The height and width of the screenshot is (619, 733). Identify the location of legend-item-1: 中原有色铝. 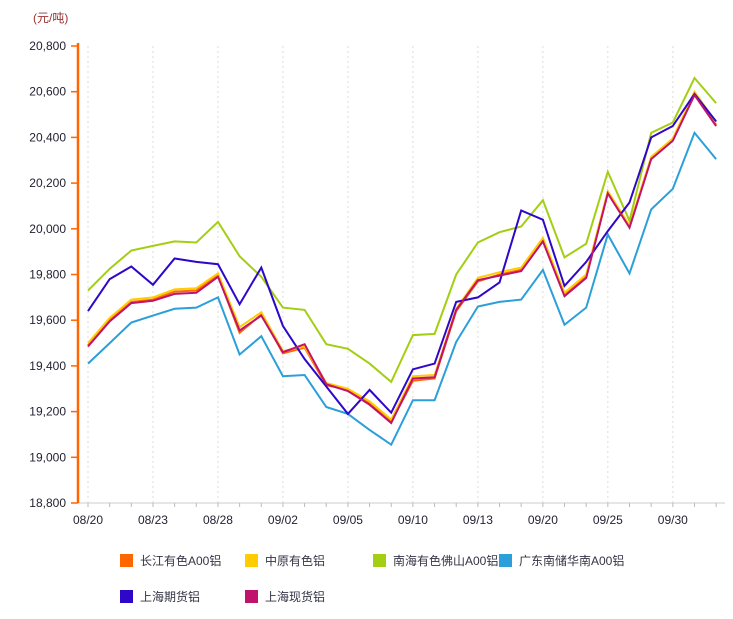
(285, 560).